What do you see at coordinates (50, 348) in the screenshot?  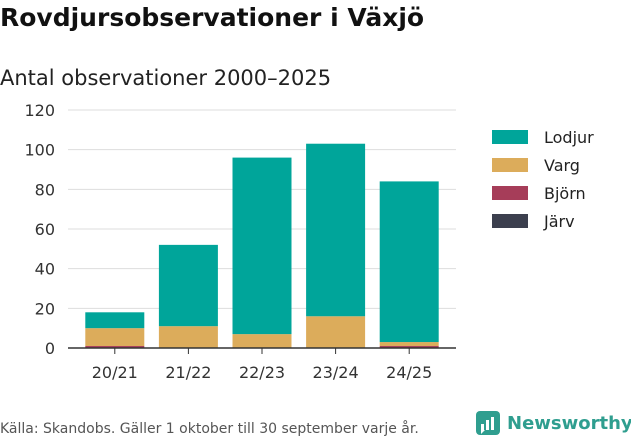 I see `y-tick-label: 0` at bounding box center [50, 348].